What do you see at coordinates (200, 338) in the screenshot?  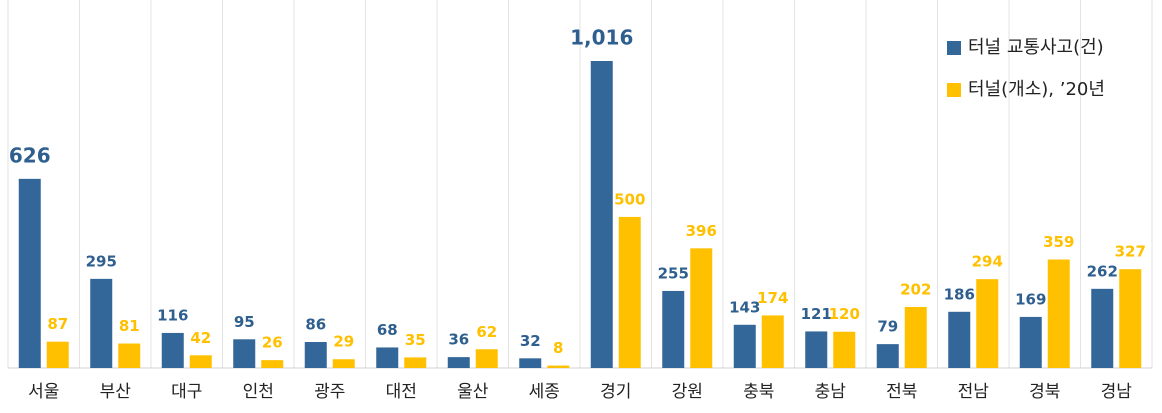 I see `data-label: 42` at bounding box center [200, 338].